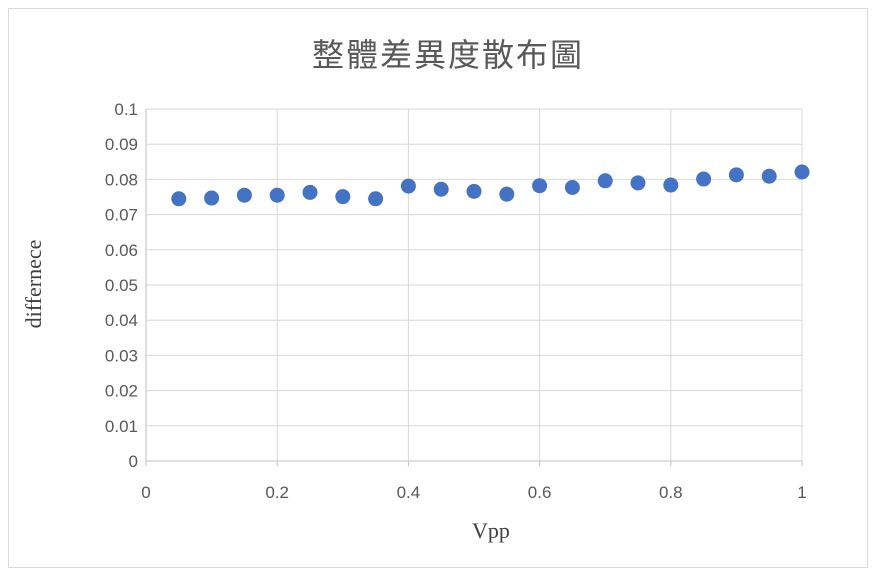  What do you see at coordinates (121, 250) in the screenshot?
I see `y-tick-label: 0.06` at bounding box center [121, 250].